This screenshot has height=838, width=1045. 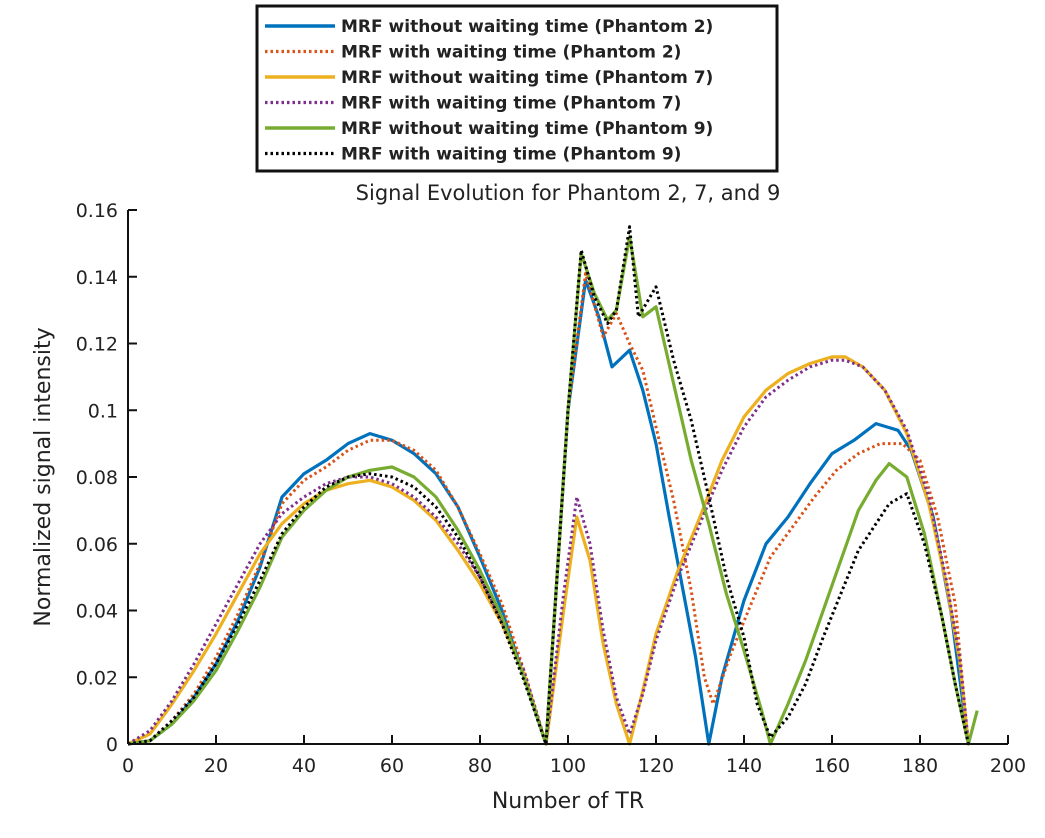 What do you see at coordinates (527, 78) in the screenshot?
I see `legend-label-3: MRF without waiting time (Phantom 7)` at bounding box center [527, 78].